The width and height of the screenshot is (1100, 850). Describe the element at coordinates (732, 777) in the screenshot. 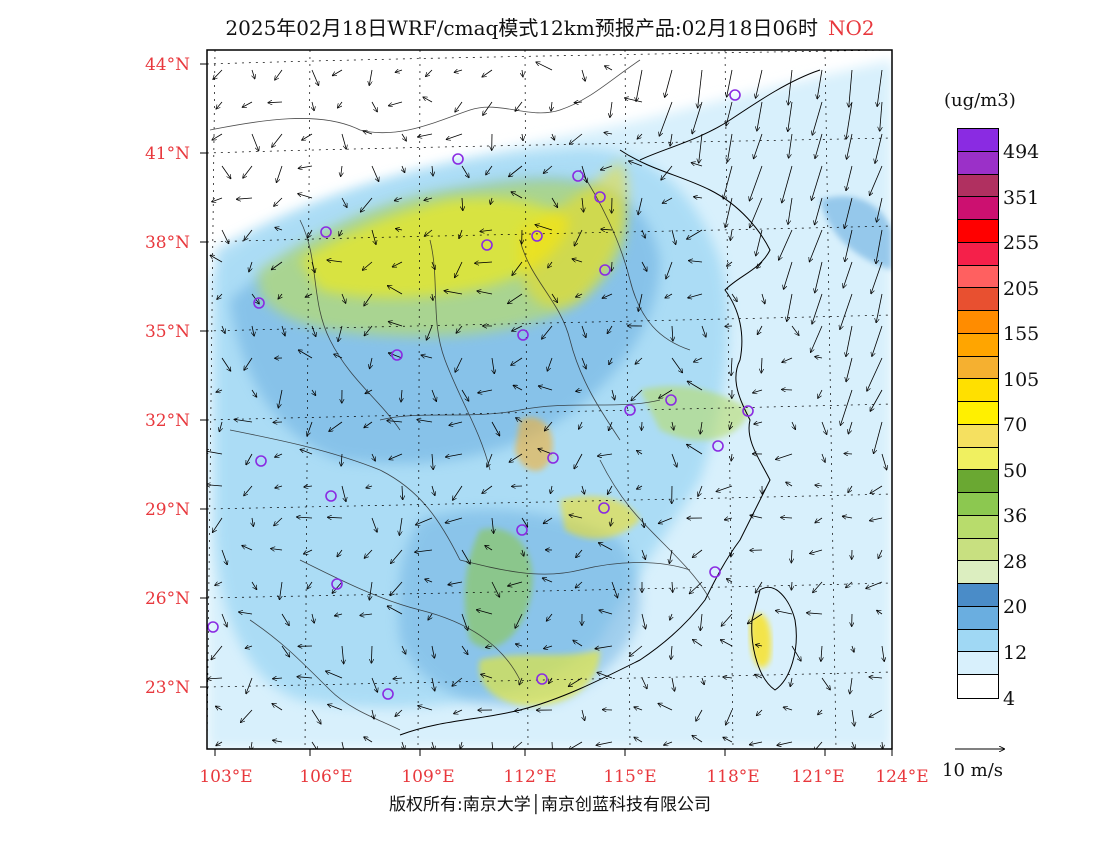

I see `lon-label: 118°E` at that location.